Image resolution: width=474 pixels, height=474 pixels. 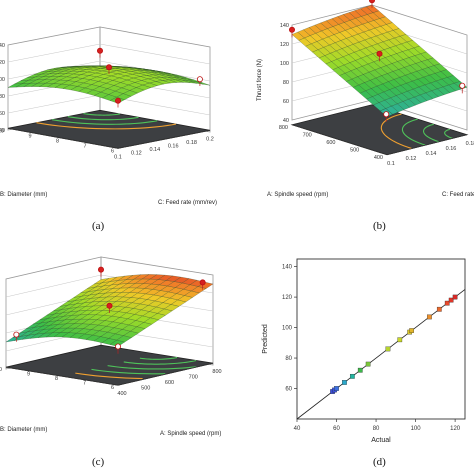 What do you see at coordinates (84, 384) in the screenshot?
I see `y-tick-label: 7` at bounding box center [84, 384].